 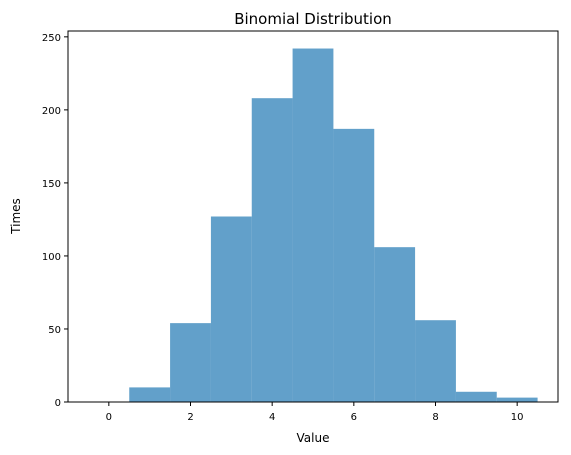 I want to click on x-tick-label-4: 8, so click(x=435, y=417).